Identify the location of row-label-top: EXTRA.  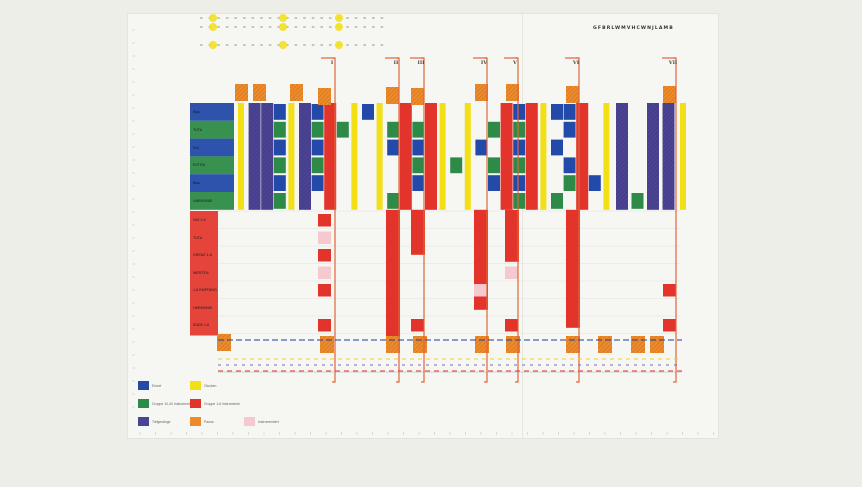
(199, 165).